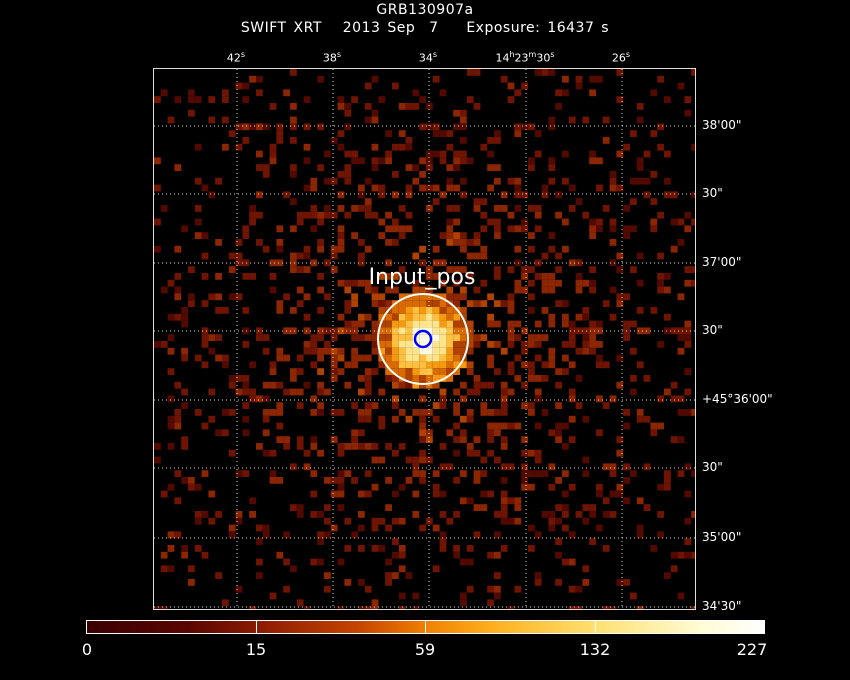 The image size is (850, 680). Describe the element at coordinates (425, 10) in the screenshot. I see `image-title: GRB130907a` at that location.